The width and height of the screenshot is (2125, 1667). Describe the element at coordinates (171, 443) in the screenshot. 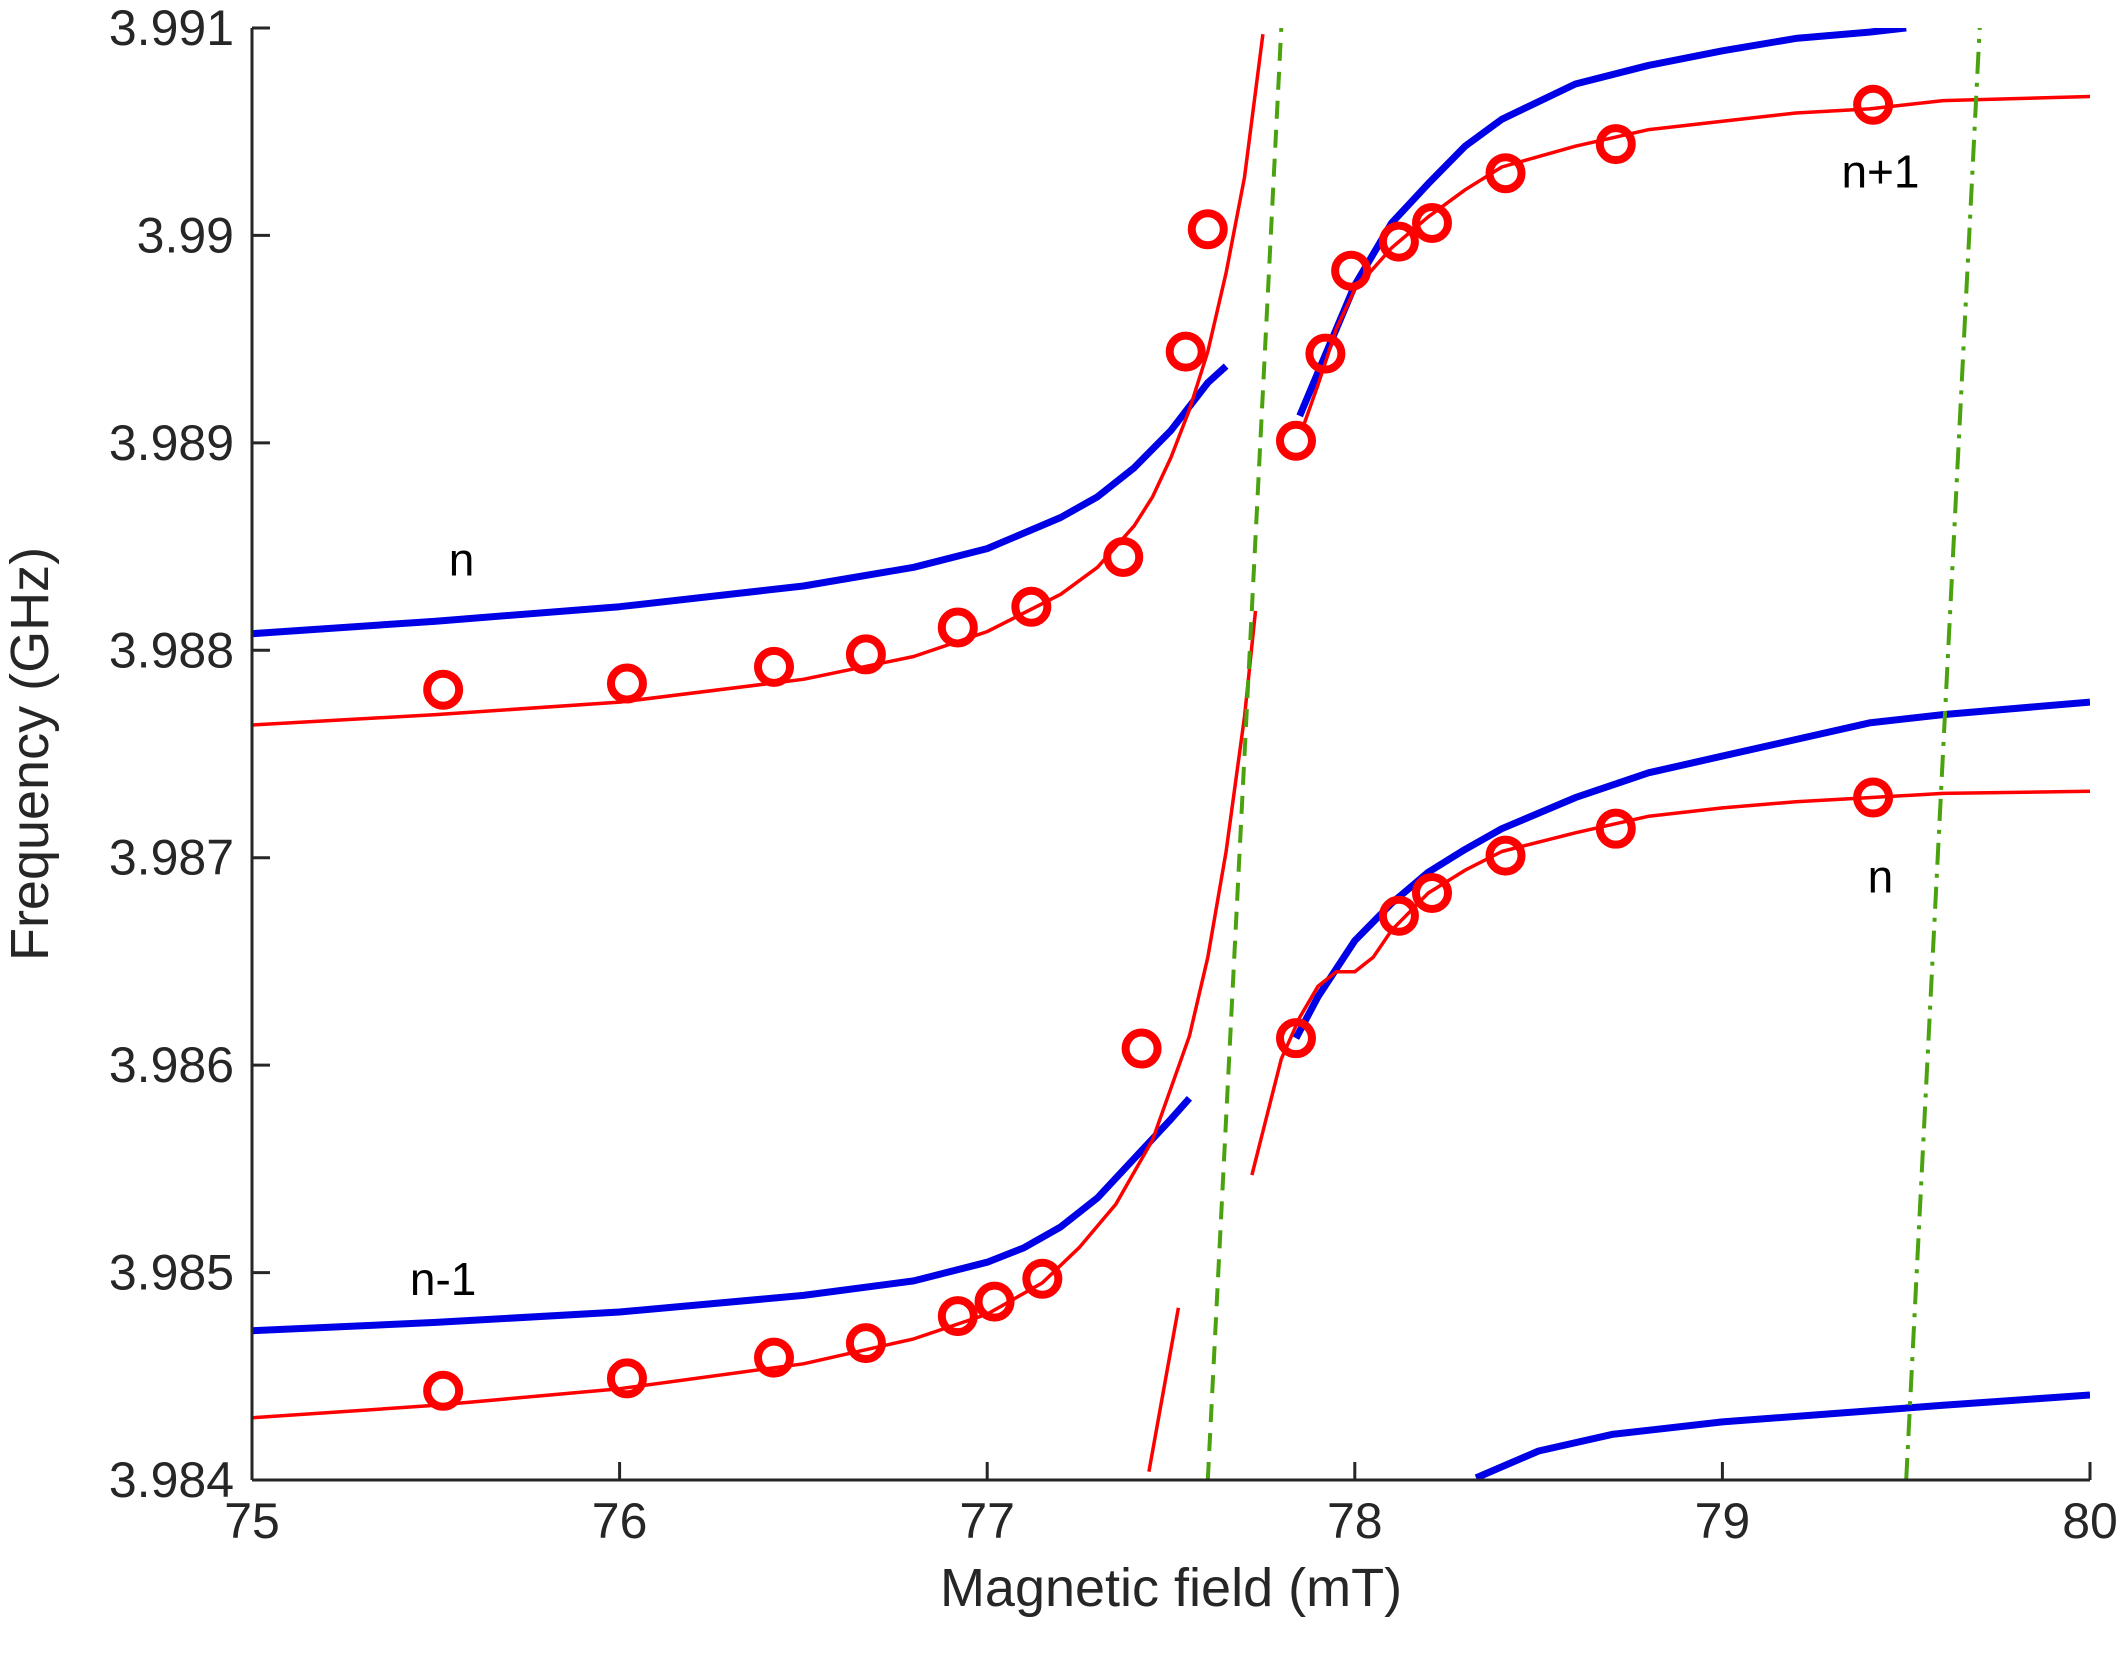

I see `y-tick-label: 3.989` at that location.